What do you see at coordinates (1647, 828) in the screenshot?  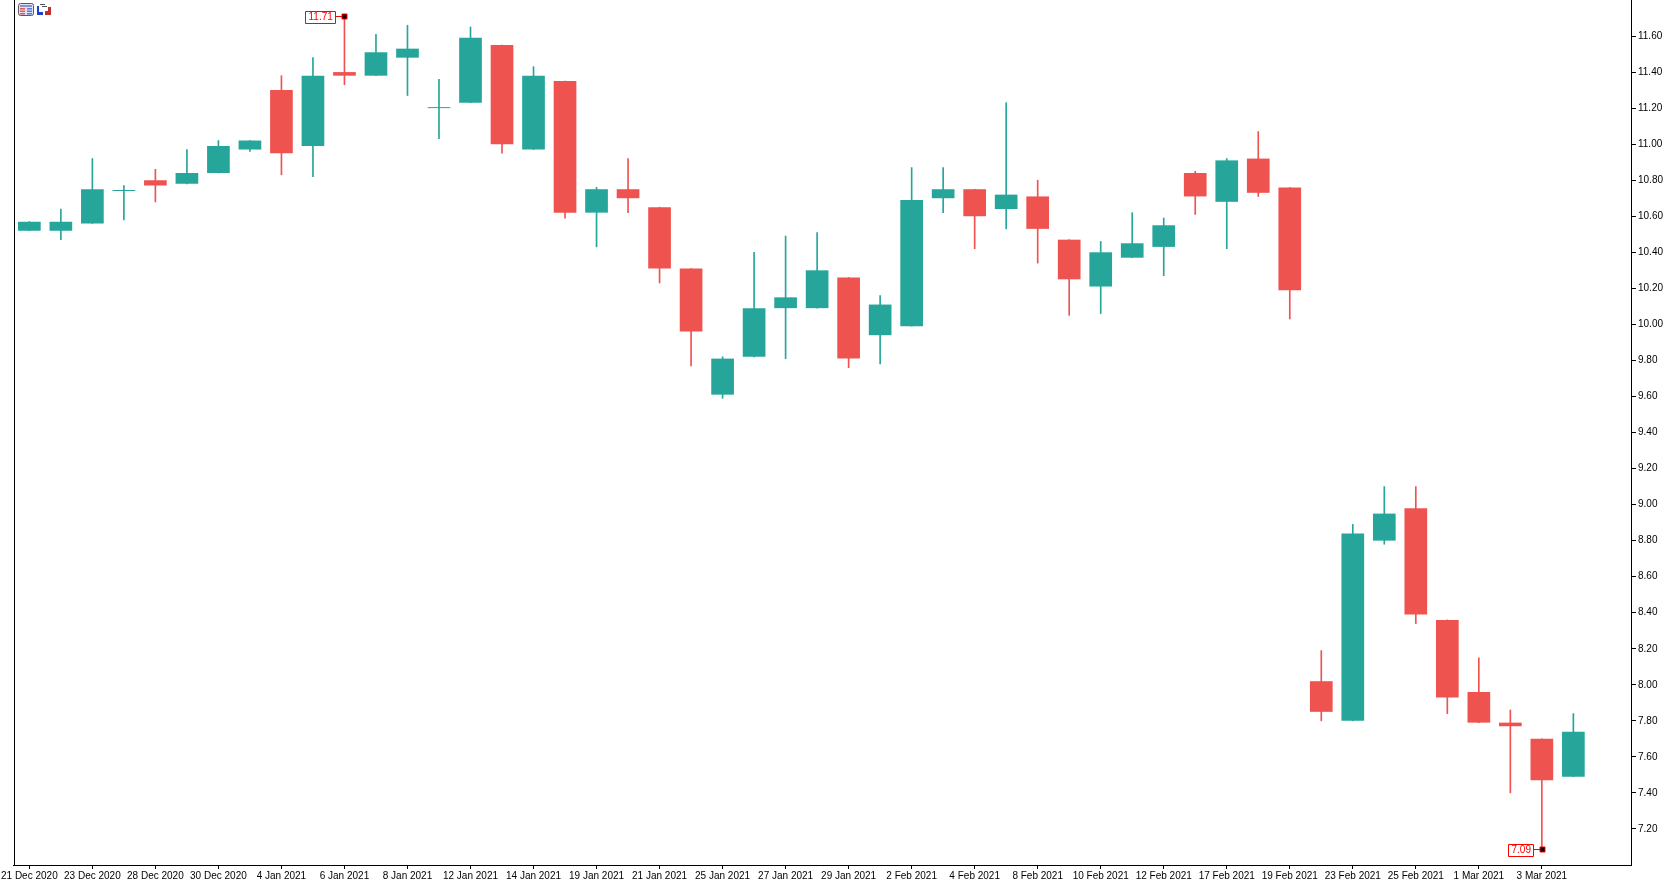 I see `y-tick-label: 7.20` at bounding box center [1647, 828].